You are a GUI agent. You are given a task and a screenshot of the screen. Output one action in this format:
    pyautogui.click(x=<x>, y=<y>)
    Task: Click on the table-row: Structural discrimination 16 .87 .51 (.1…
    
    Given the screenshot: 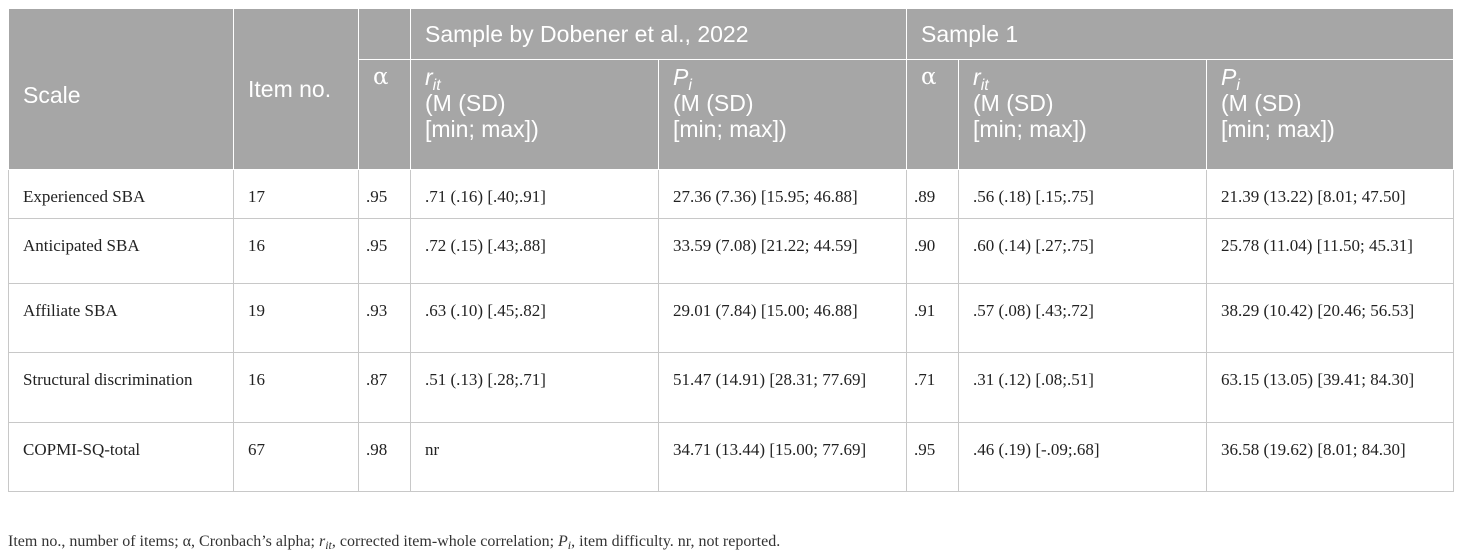 What is the action you would take?
    pyautogui.click(x=731, y=387)
    